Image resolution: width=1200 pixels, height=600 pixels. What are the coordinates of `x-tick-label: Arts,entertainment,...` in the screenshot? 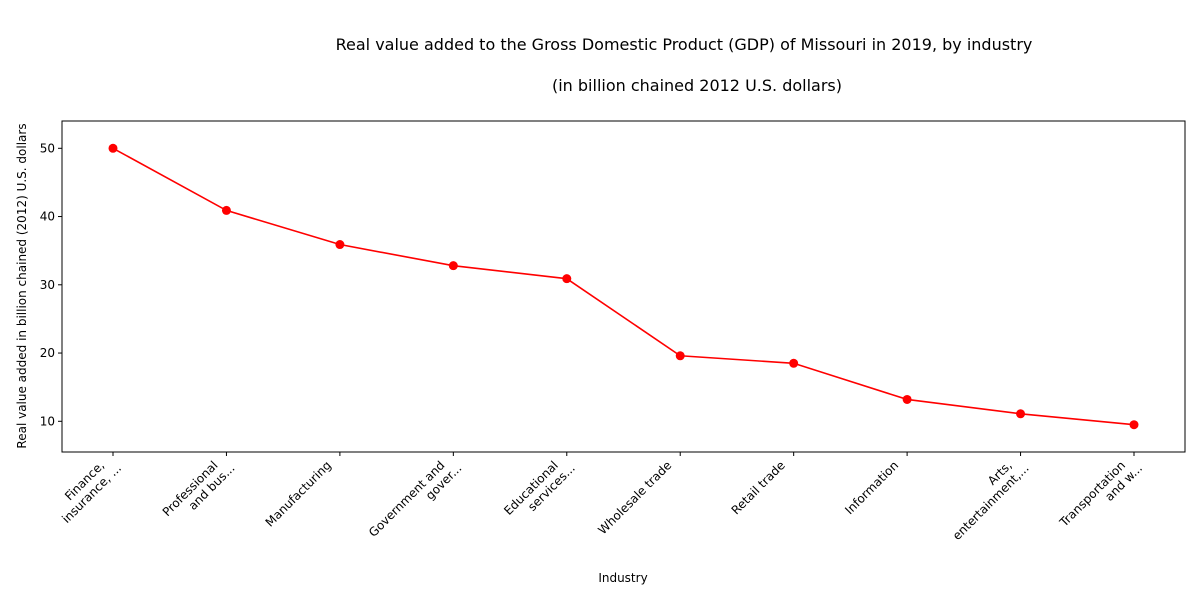 It's located at (986, 497).